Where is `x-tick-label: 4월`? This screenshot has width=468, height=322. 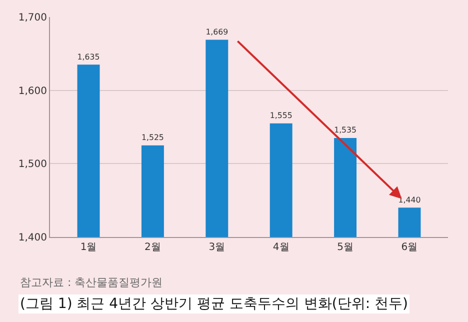
x-tick-label: 4월 is located at coordinates (281, 247).